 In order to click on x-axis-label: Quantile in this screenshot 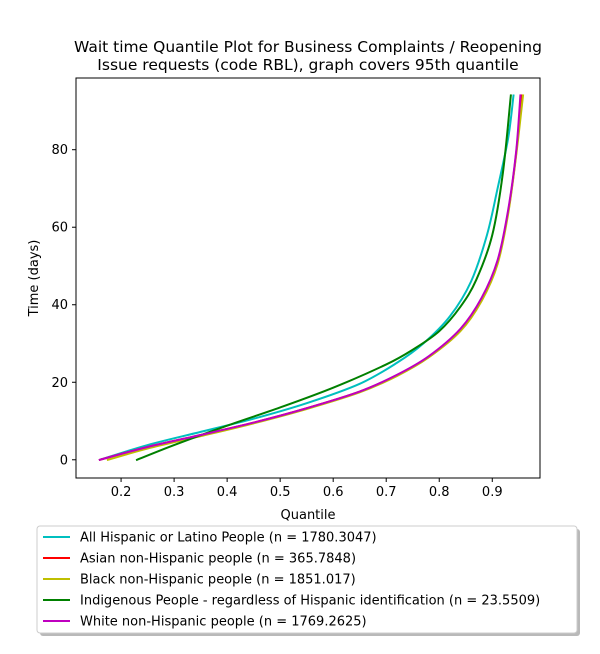, I will do `click(308, 515)`.